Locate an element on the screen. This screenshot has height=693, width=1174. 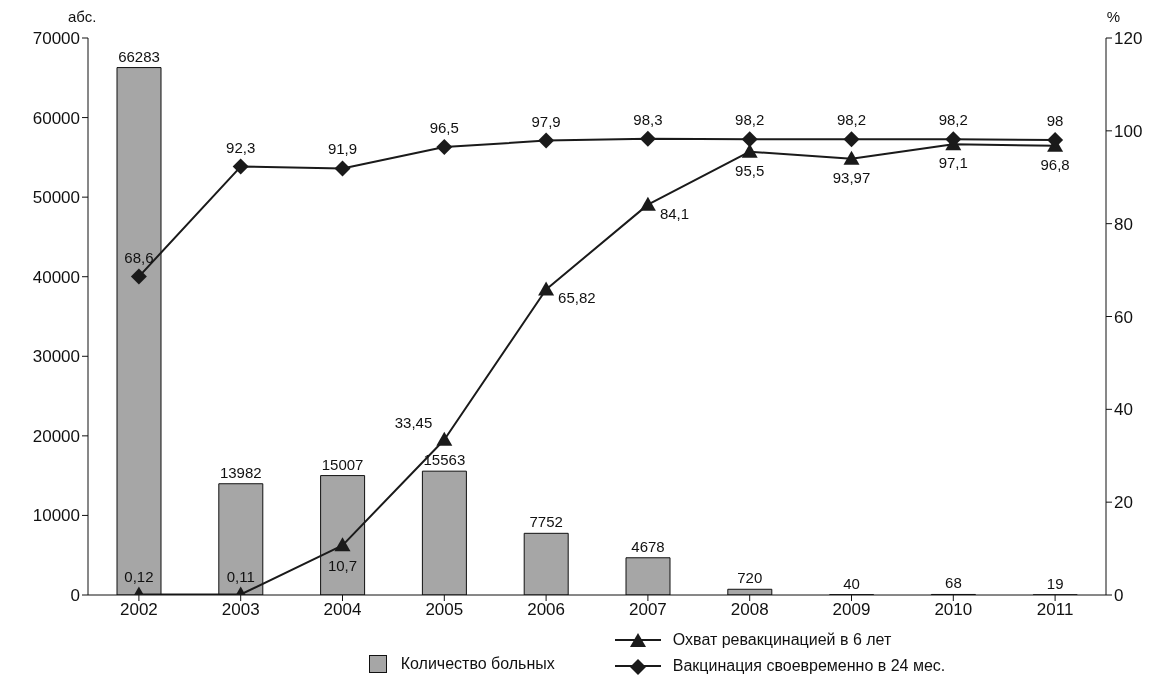
data-label: 720 is located at coordinates (750, 578).